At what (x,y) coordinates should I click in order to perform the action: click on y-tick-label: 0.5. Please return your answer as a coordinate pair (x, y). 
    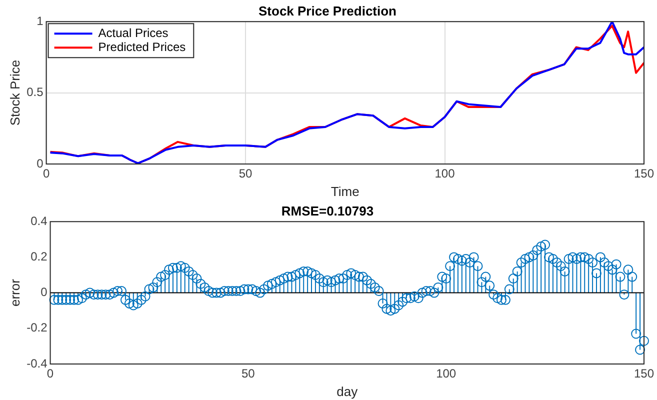
    Looking at the image, I should click on (35, 92).